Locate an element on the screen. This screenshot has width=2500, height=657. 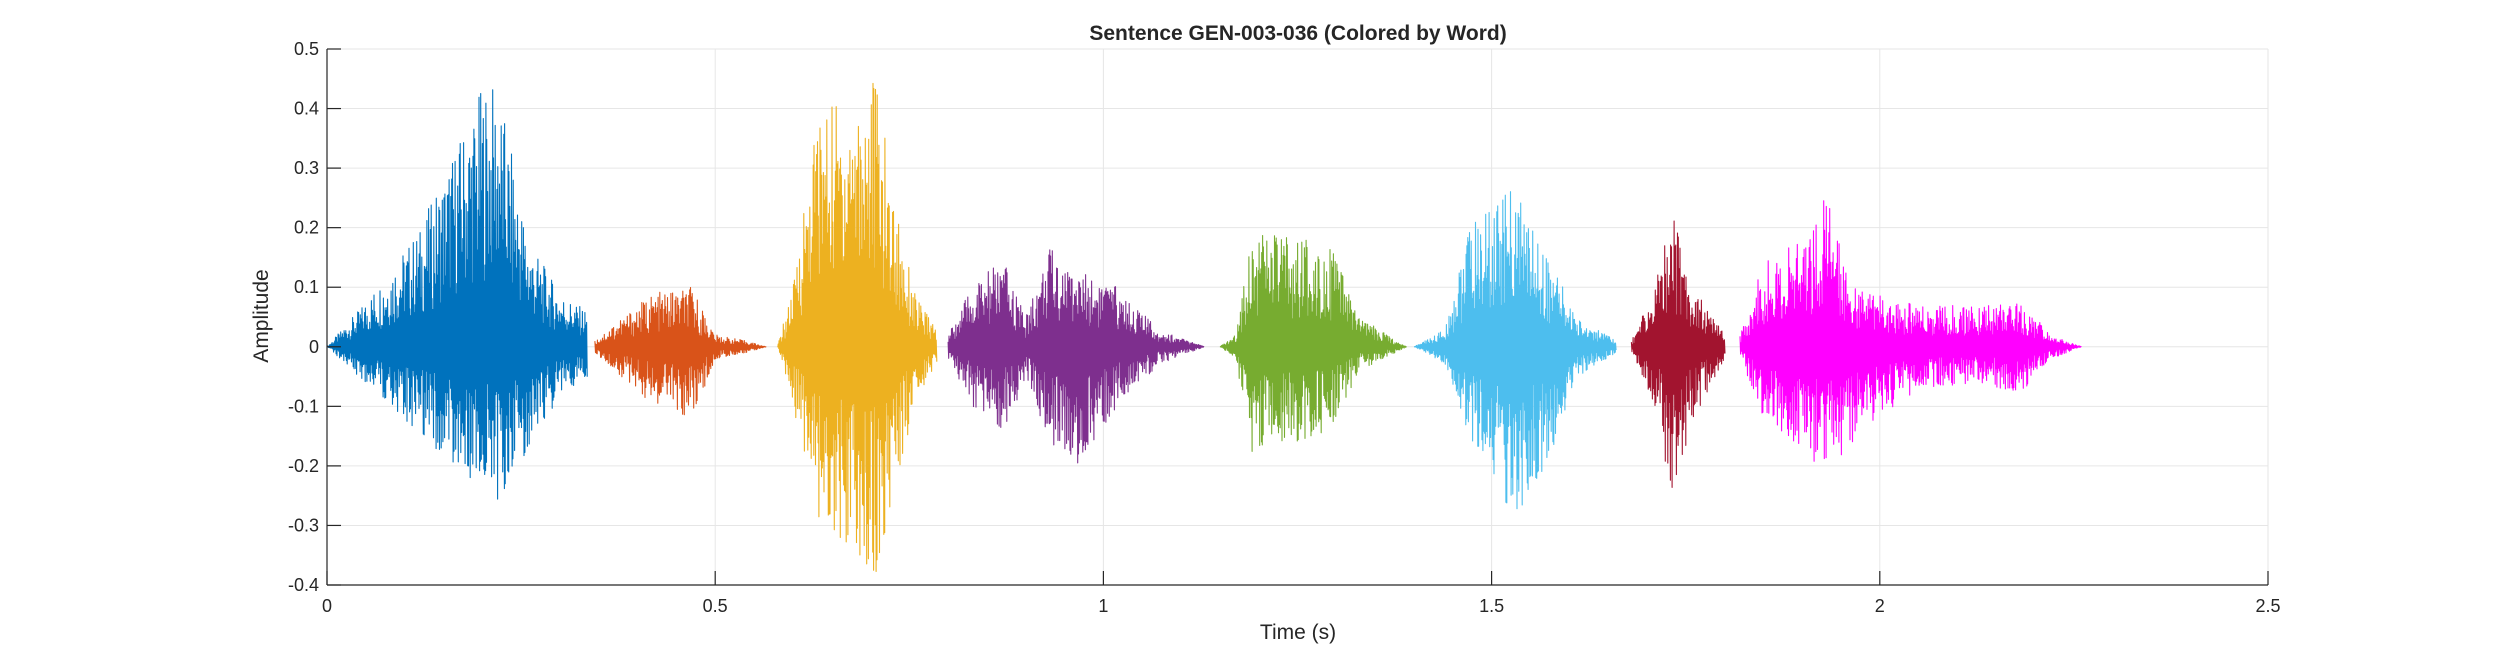
y-tick-label: 0.1 is located at coordinates (306, 287).